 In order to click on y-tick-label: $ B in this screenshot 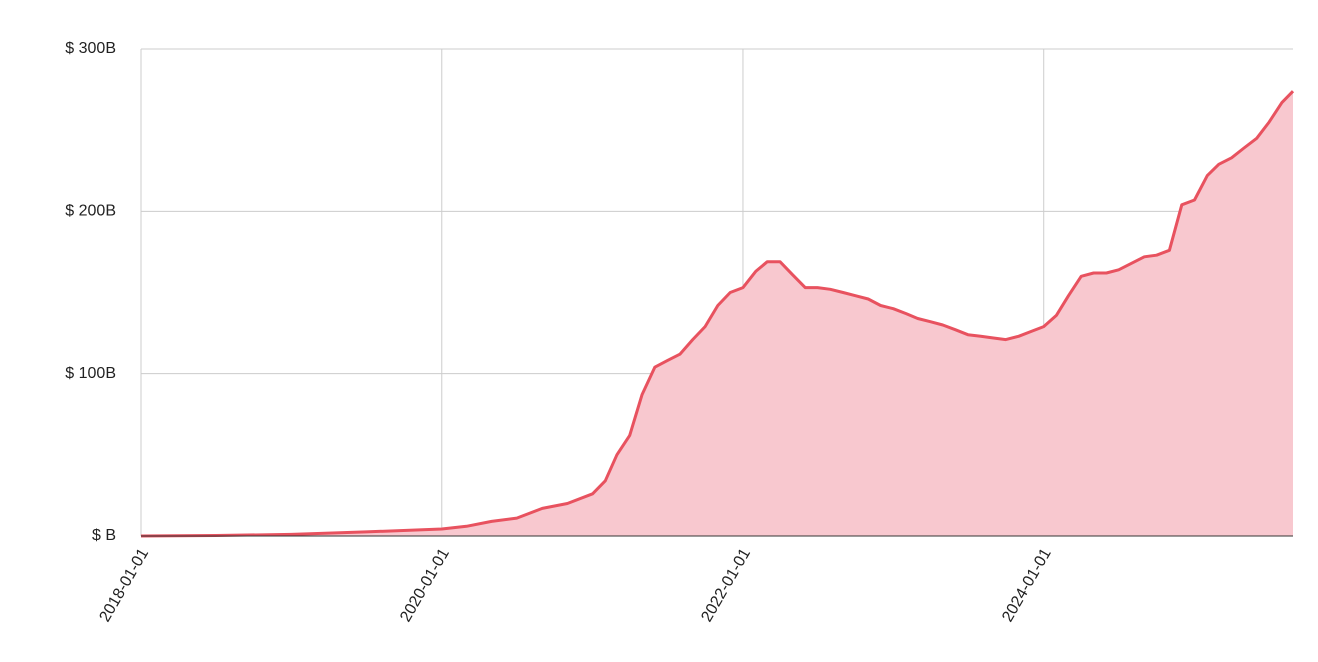, I will do `click(104, 535)`.